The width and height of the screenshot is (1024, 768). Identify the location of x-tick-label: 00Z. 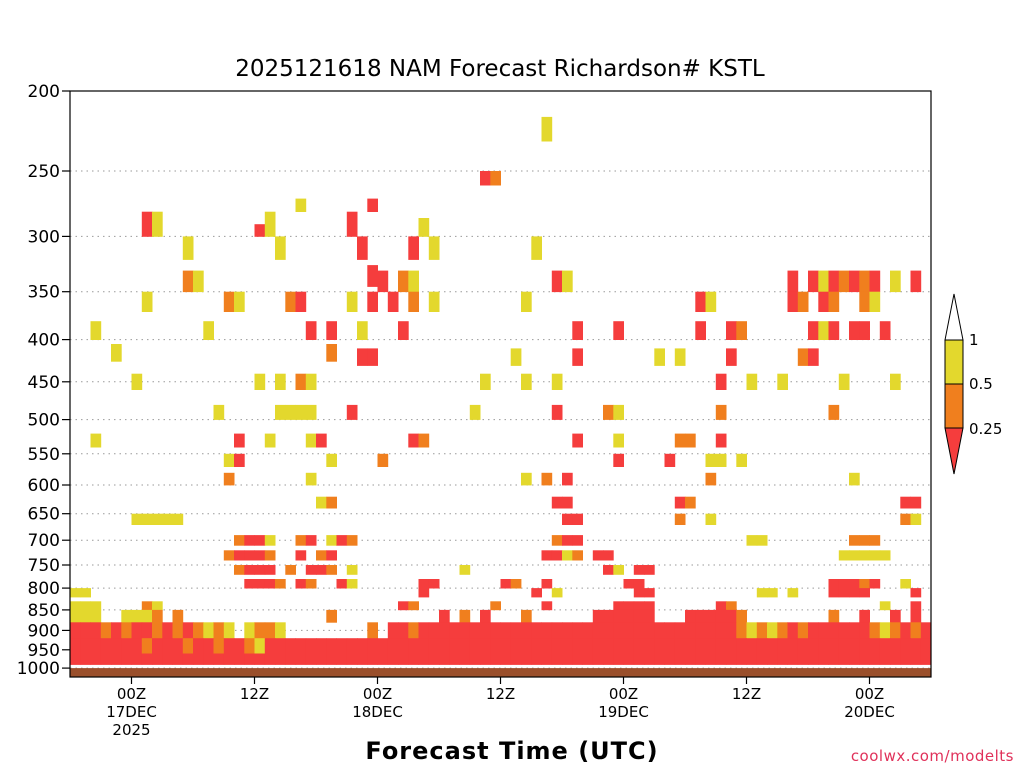
(377, 694).